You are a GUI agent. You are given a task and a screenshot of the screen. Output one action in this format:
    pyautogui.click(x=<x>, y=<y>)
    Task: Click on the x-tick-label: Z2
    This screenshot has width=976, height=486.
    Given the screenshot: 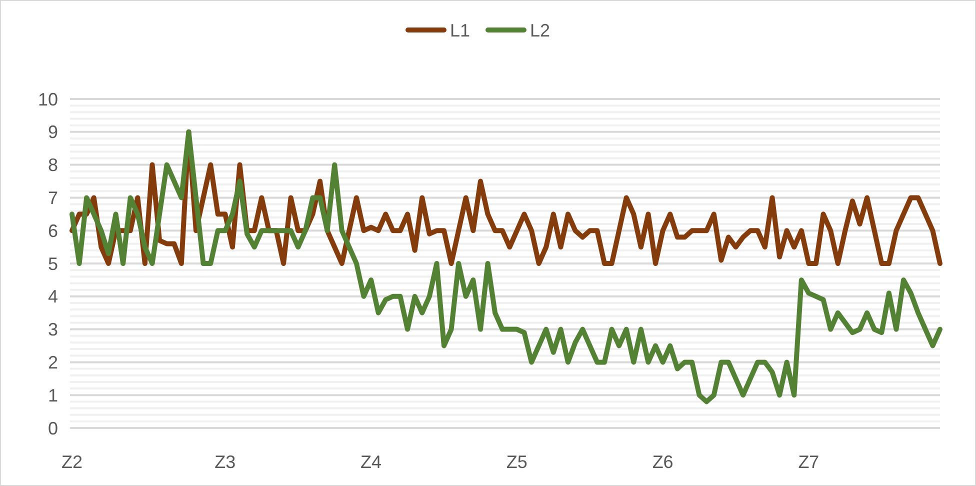 What is the action you would take?
    pyautogui.click(x=72, y=462)
    